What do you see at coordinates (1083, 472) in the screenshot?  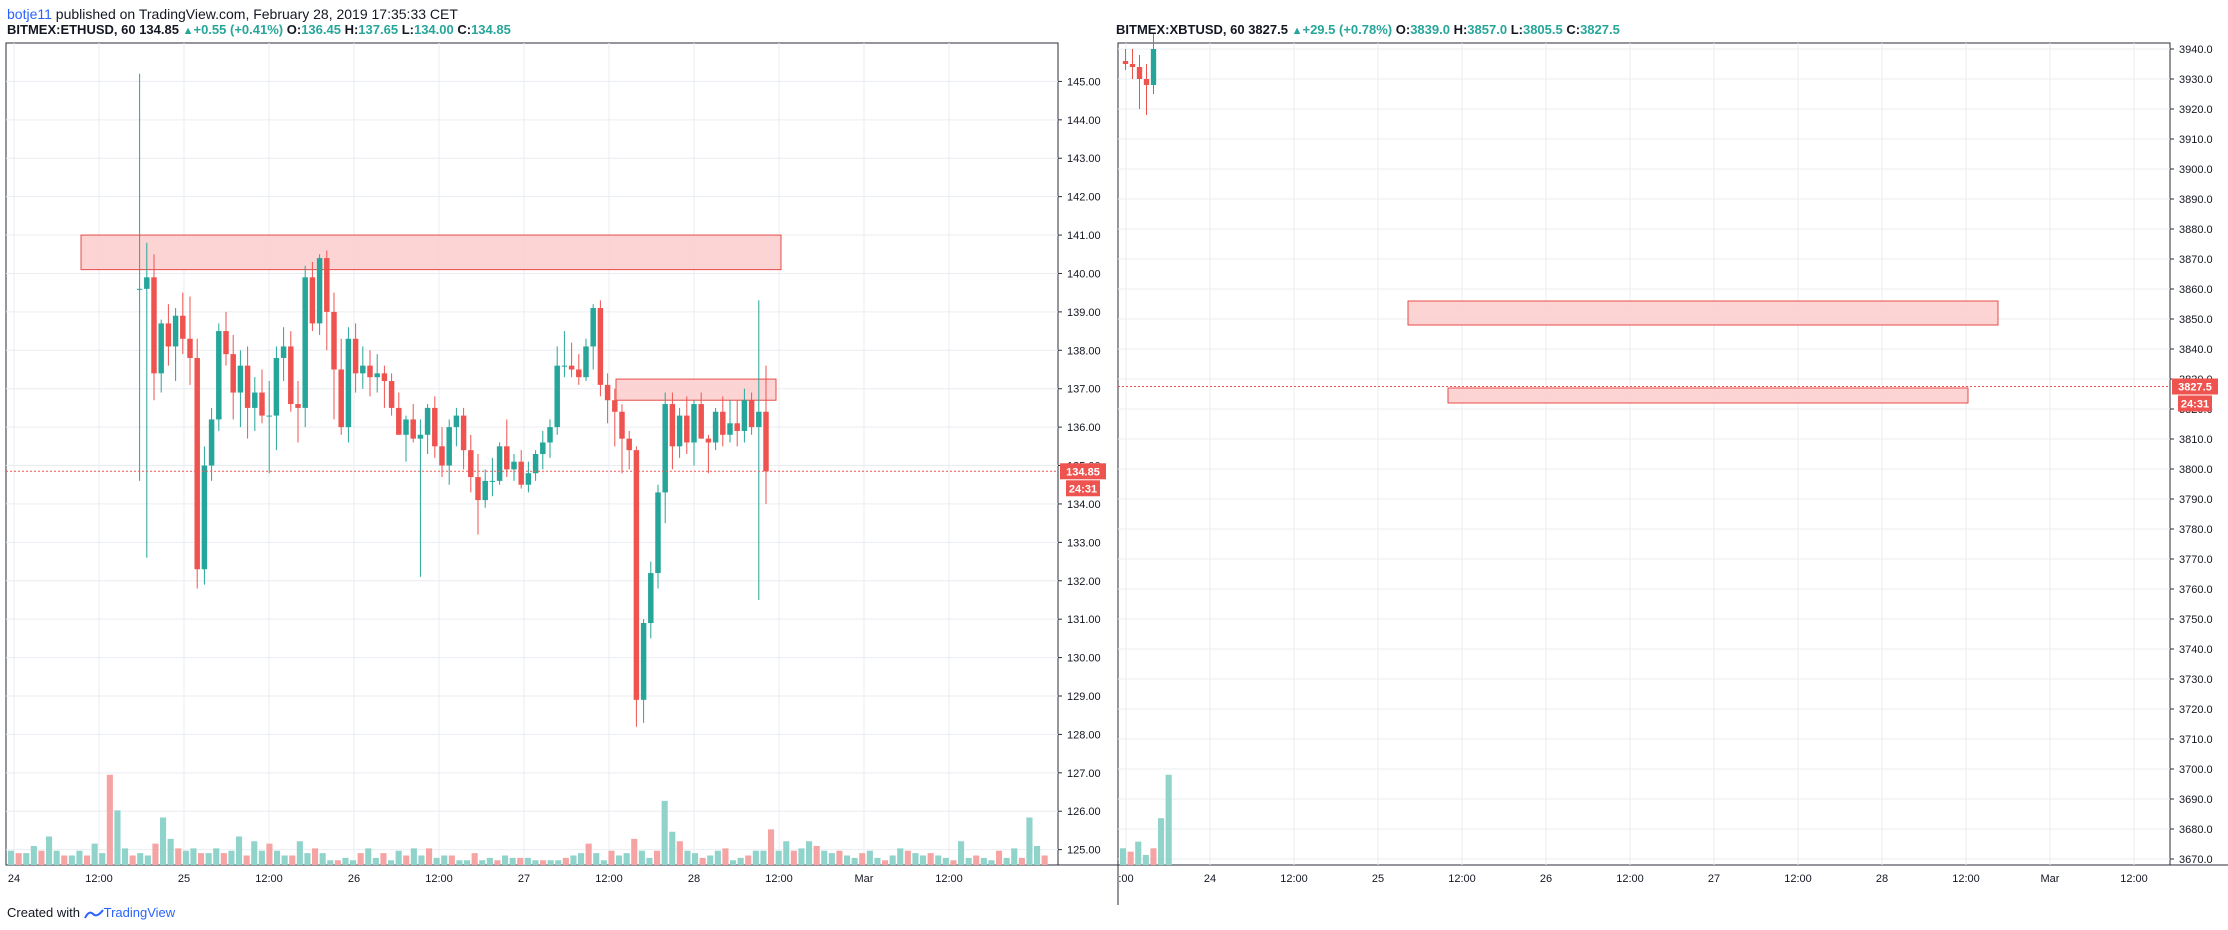 I see `last-price-label: 134.85` at bounding box center [1083, 472].